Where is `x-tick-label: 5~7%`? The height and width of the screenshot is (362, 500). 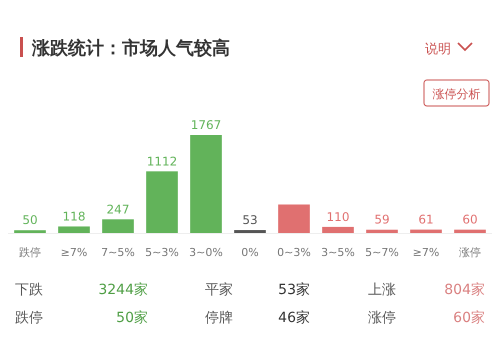 x-tick-label: 5~7% is located at coordinates (382, 252).